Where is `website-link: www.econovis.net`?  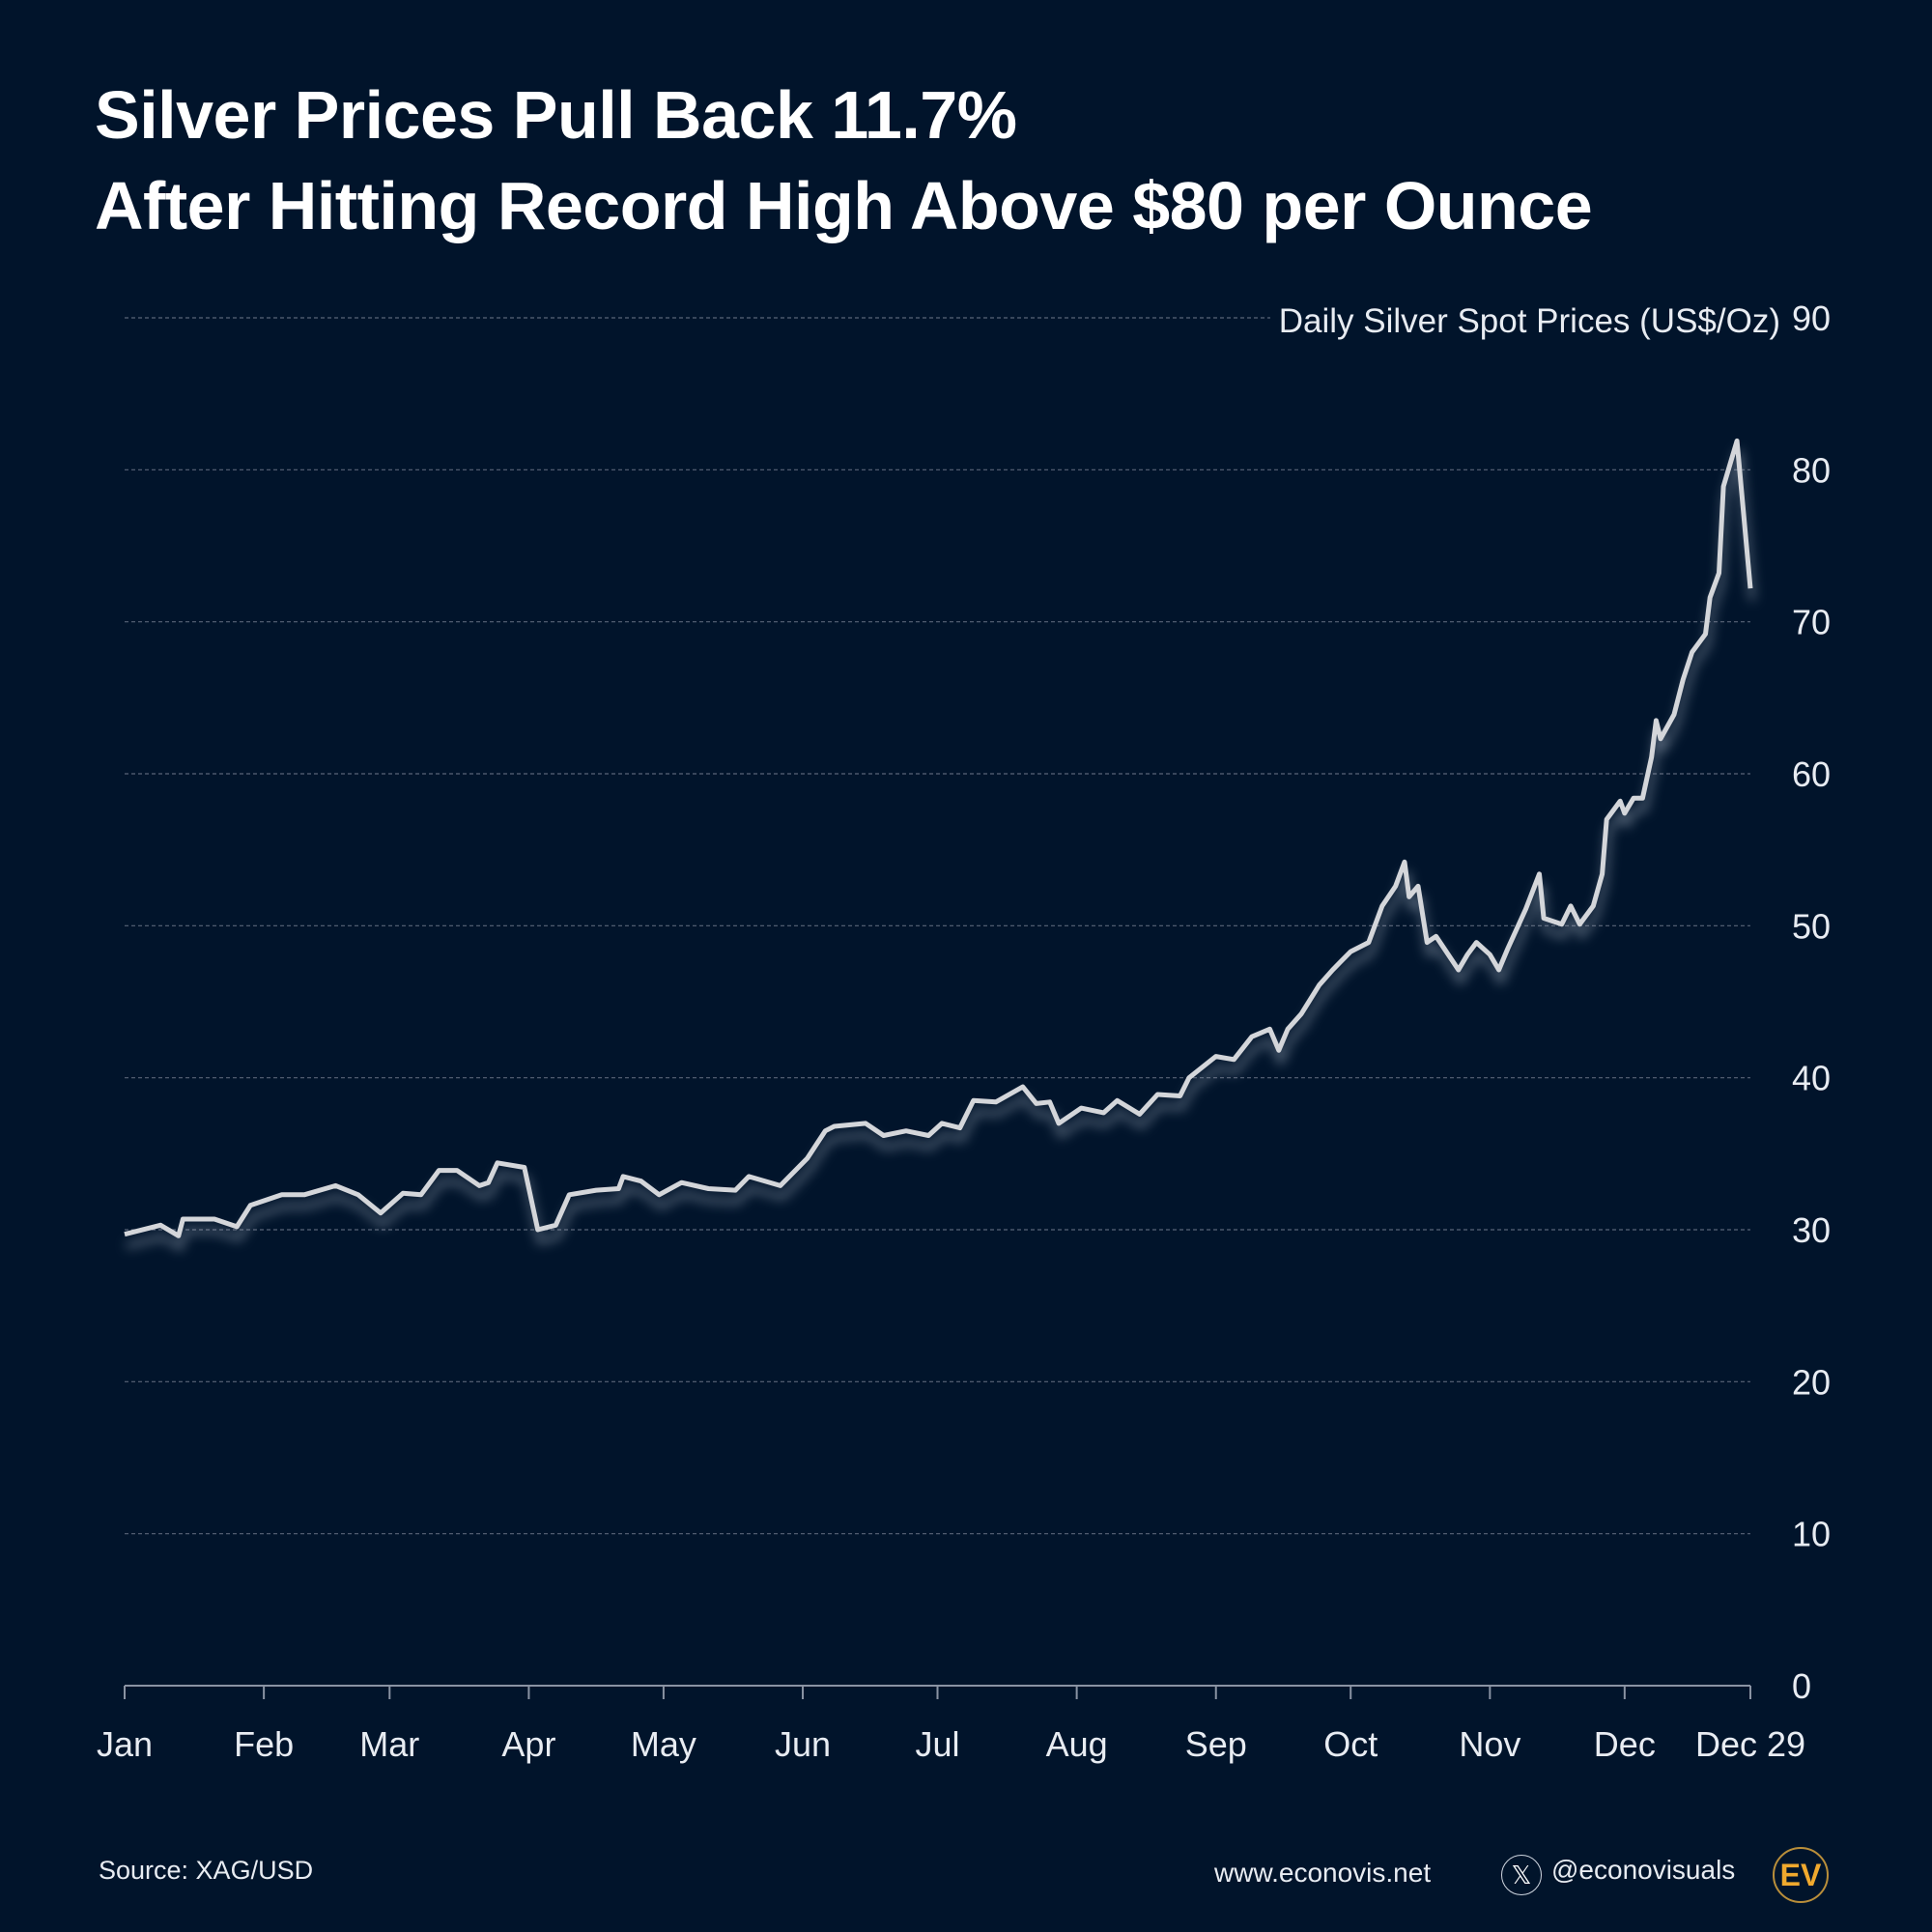 website-link: www.econovis.net is located at coordinates (1323, 1873).